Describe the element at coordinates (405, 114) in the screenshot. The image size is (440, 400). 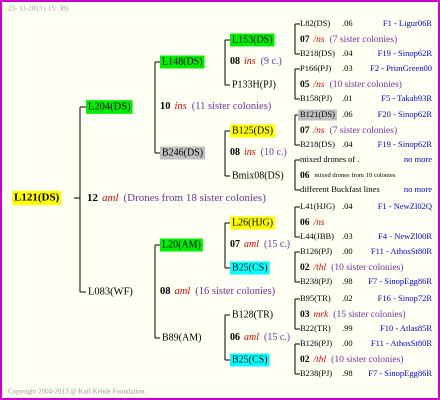
I see `breeding-line: F20 - Sinop62R` at that location.